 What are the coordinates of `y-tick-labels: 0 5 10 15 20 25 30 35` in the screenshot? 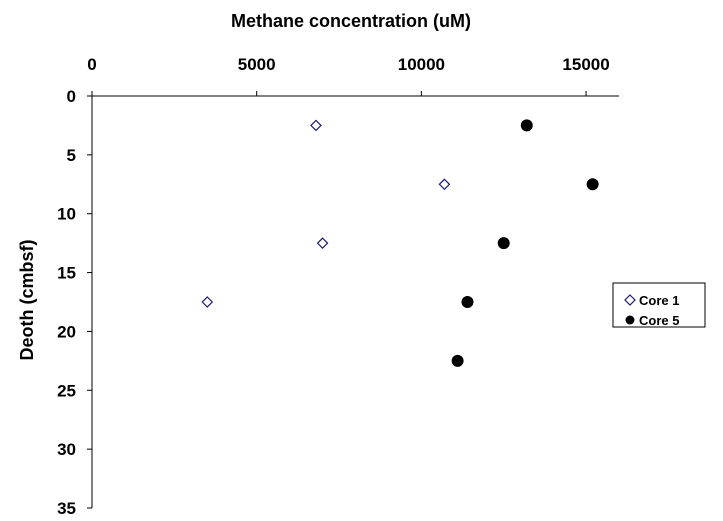 It's located at (66, 302).